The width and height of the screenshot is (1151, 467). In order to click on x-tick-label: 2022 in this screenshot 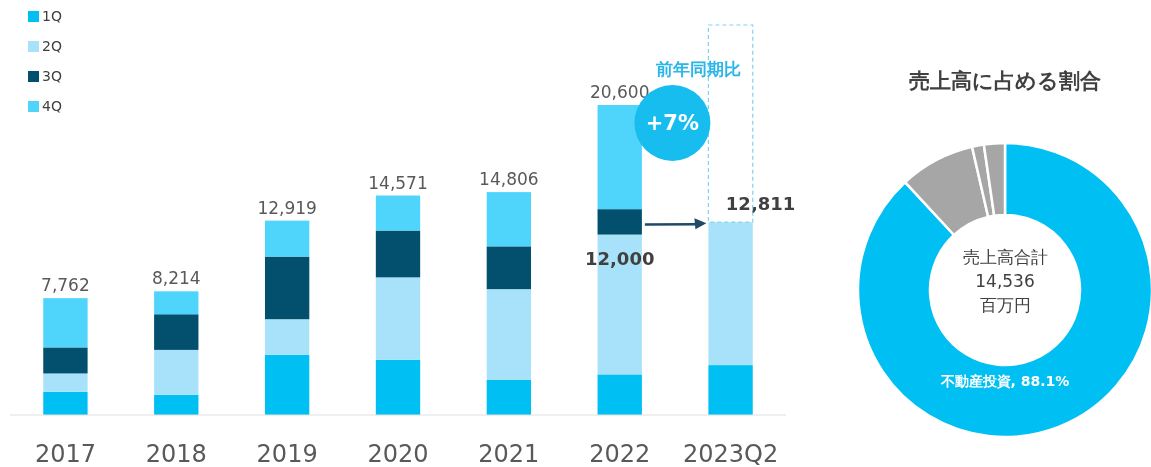, I will do `click(620, 453)`.